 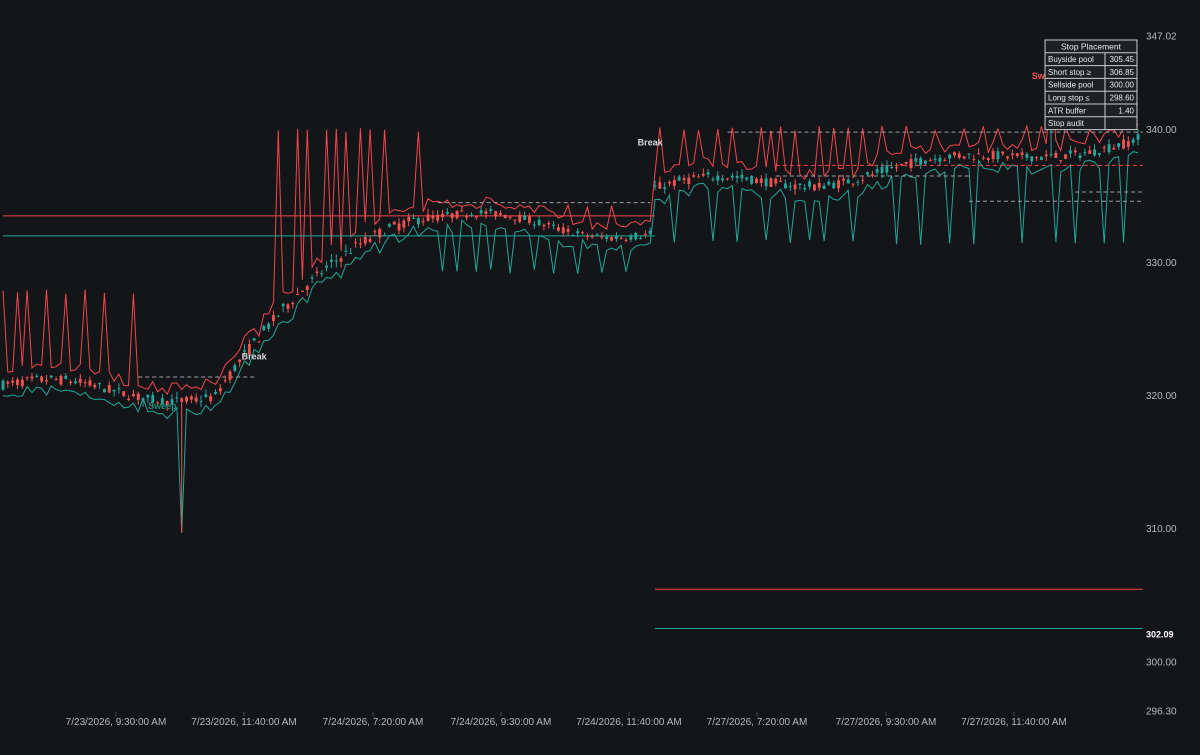 I want to click on time-tick-label: 7/24/2026, 9:30:00 AM, so click(x=501, y=722).